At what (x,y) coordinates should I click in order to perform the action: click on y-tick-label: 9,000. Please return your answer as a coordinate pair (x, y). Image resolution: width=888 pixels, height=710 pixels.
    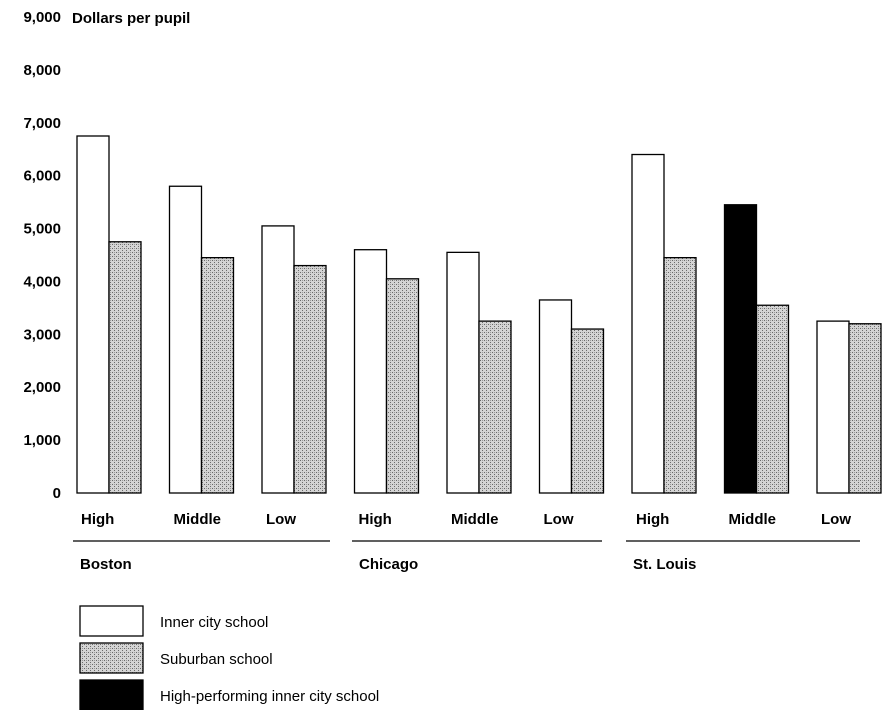
    Looking at the image, I should click on (42, 17).